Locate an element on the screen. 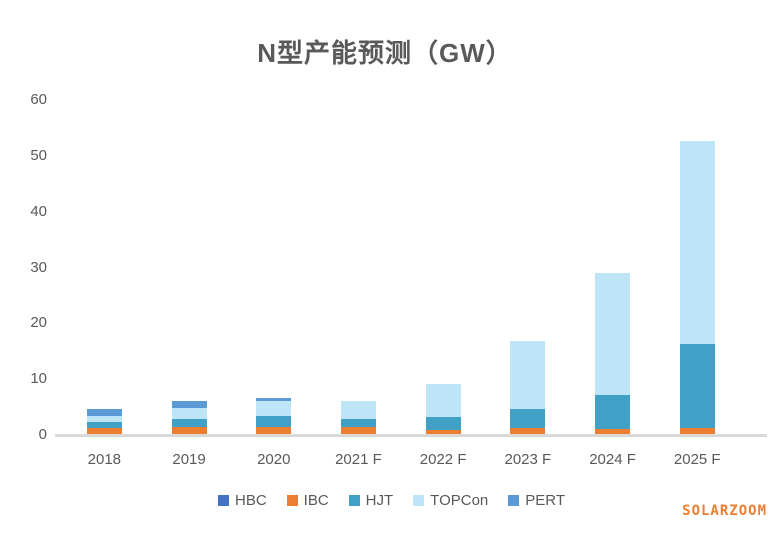  x-axis-label-2022F: 2022 F is located at coordinates (443, 459).